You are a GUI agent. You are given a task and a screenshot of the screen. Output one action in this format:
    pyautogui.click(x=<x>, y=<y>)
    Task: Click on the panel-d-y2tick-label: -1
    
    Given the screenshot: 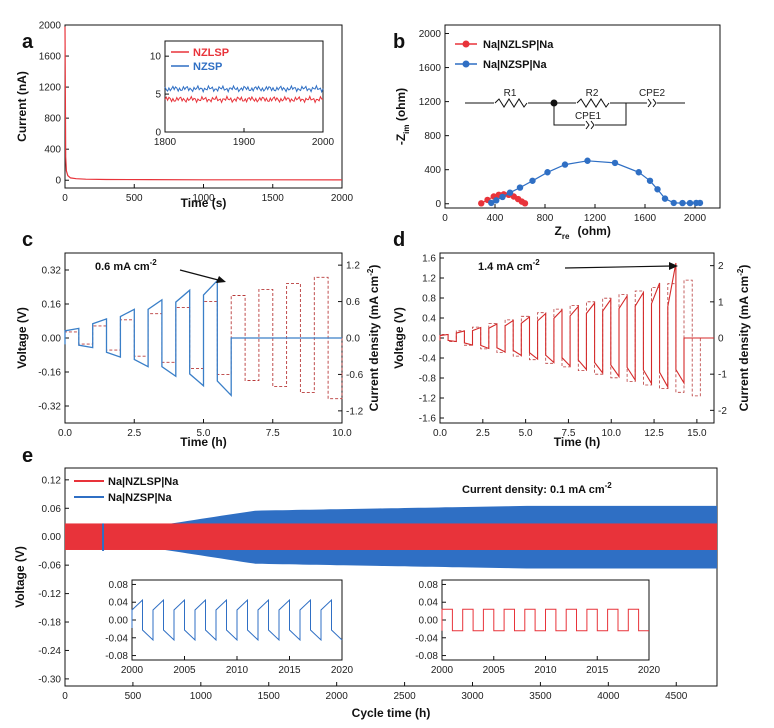 What is the action you would take?
    pyautogui.click(x=722, y=375)
    